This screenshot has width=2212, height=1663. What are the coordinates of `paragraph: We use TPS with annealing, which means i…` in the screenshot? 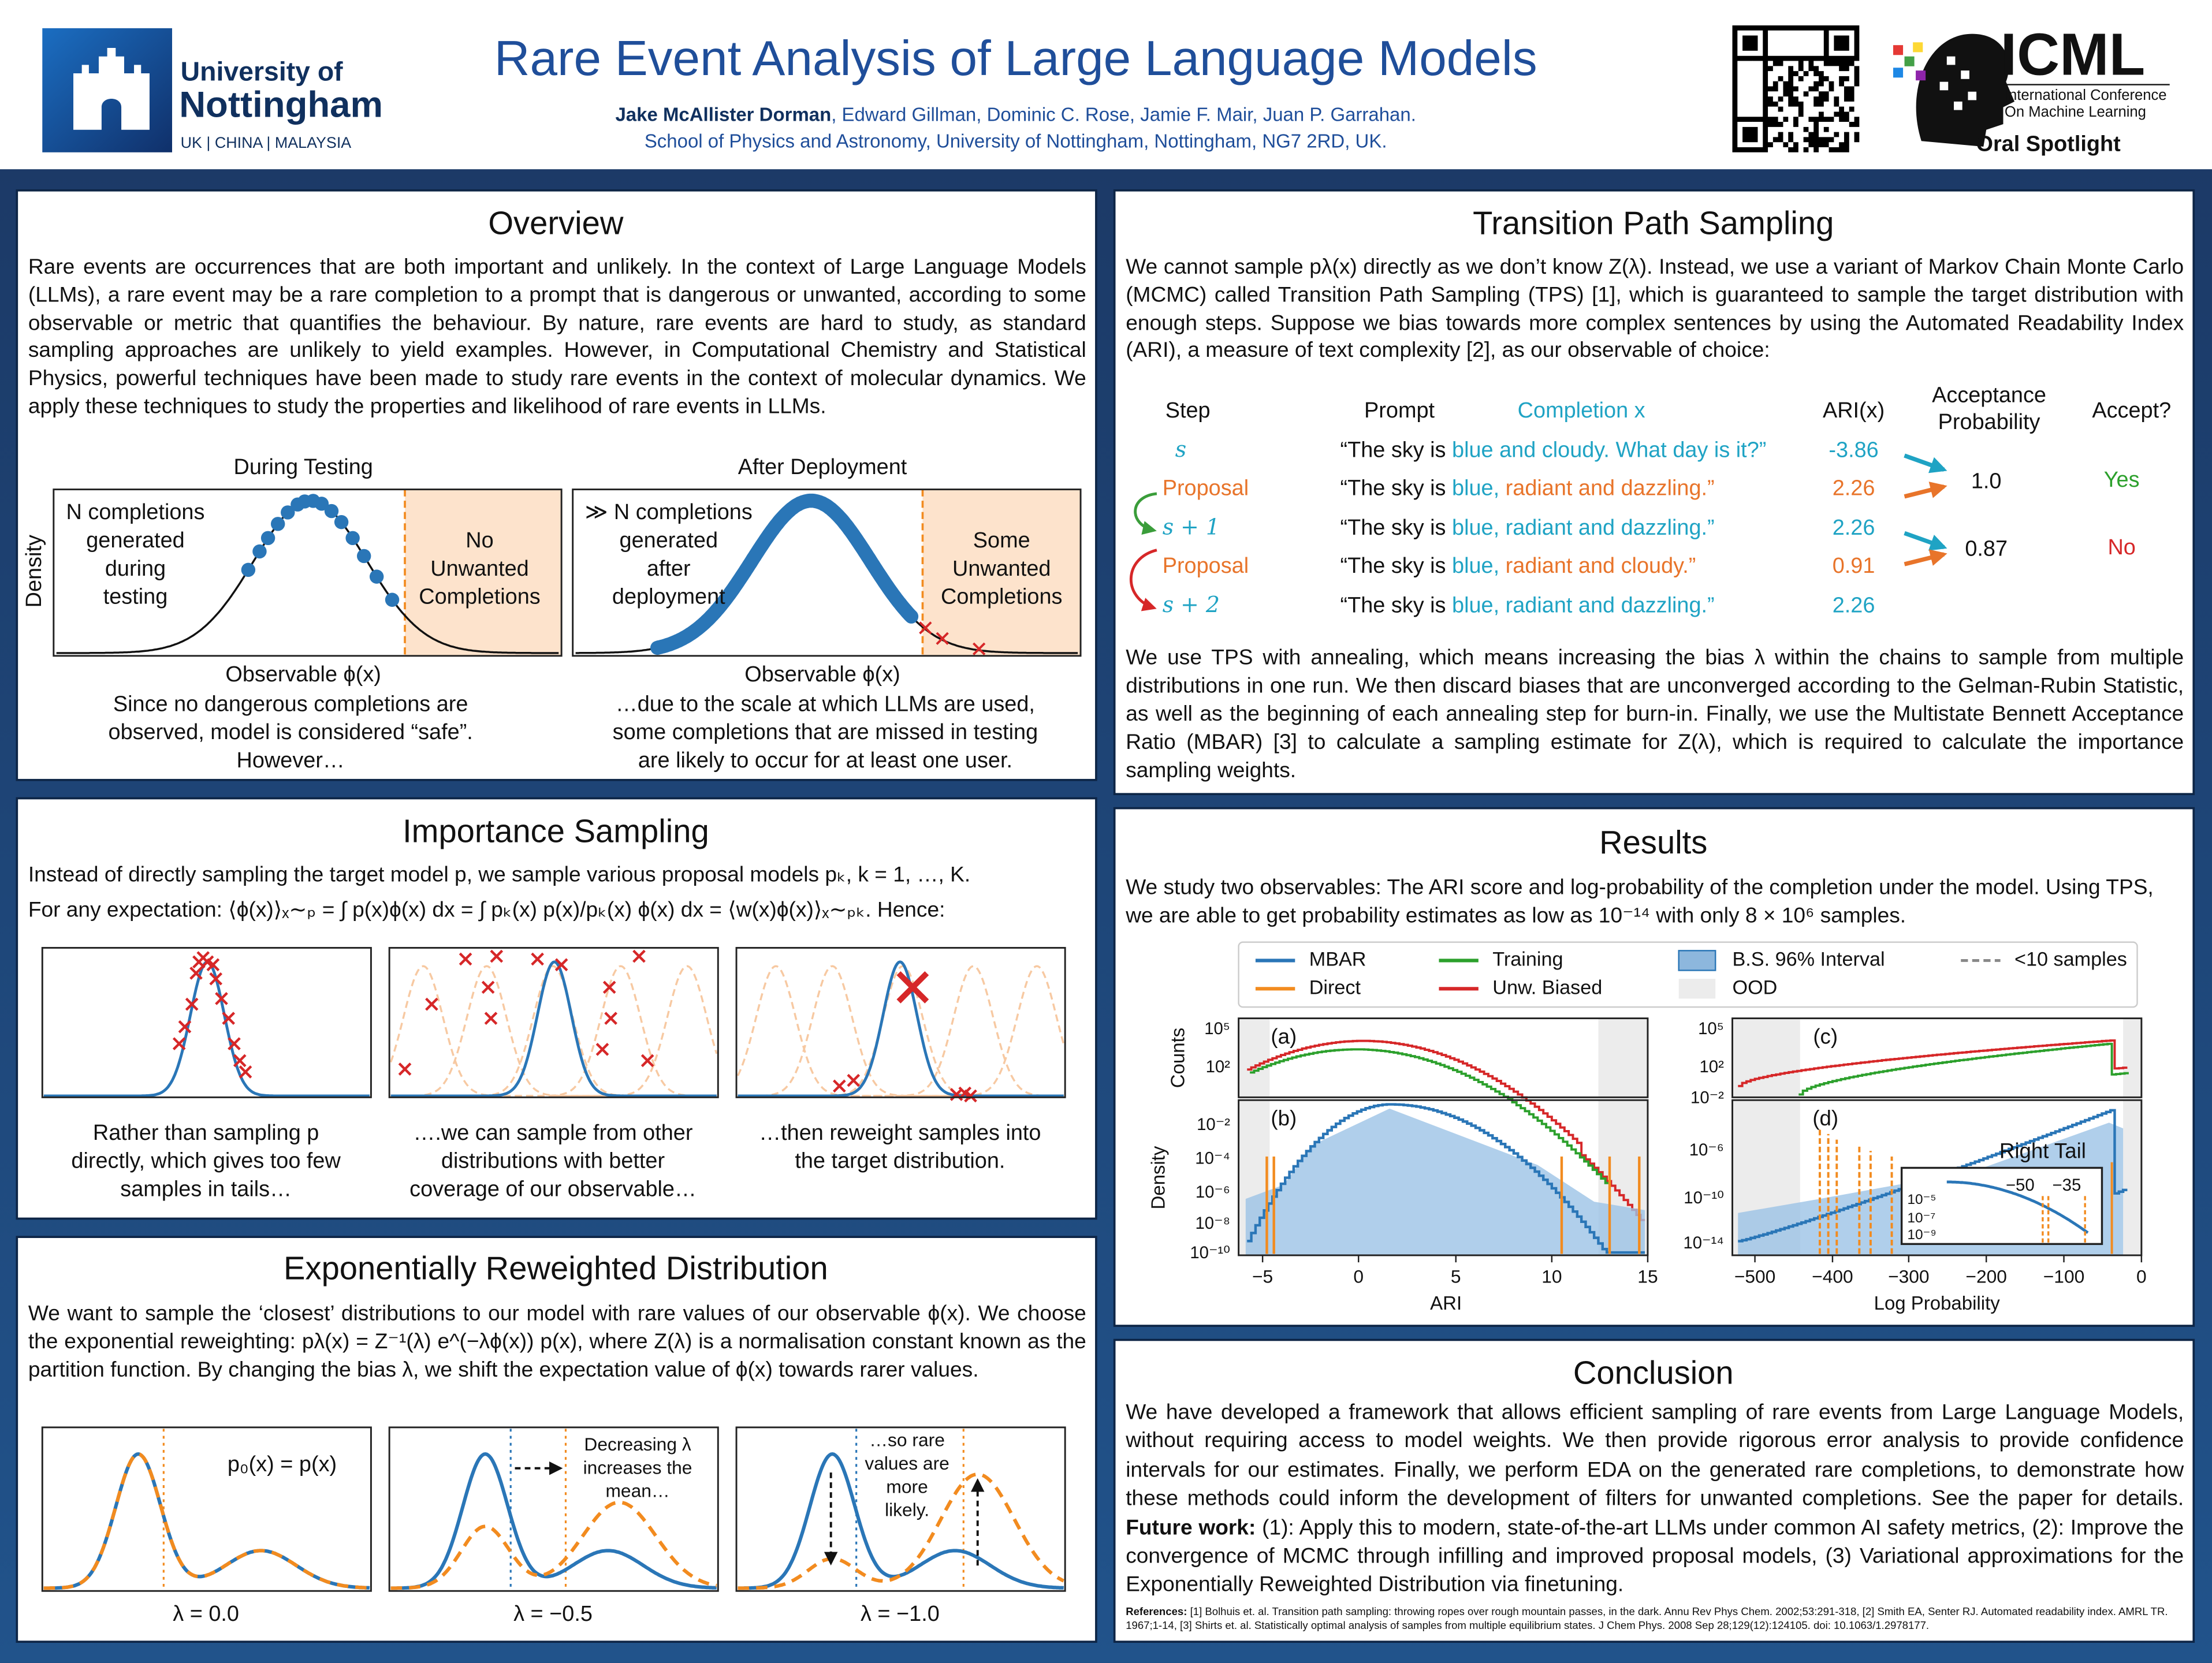 It's located at (1655, 714).